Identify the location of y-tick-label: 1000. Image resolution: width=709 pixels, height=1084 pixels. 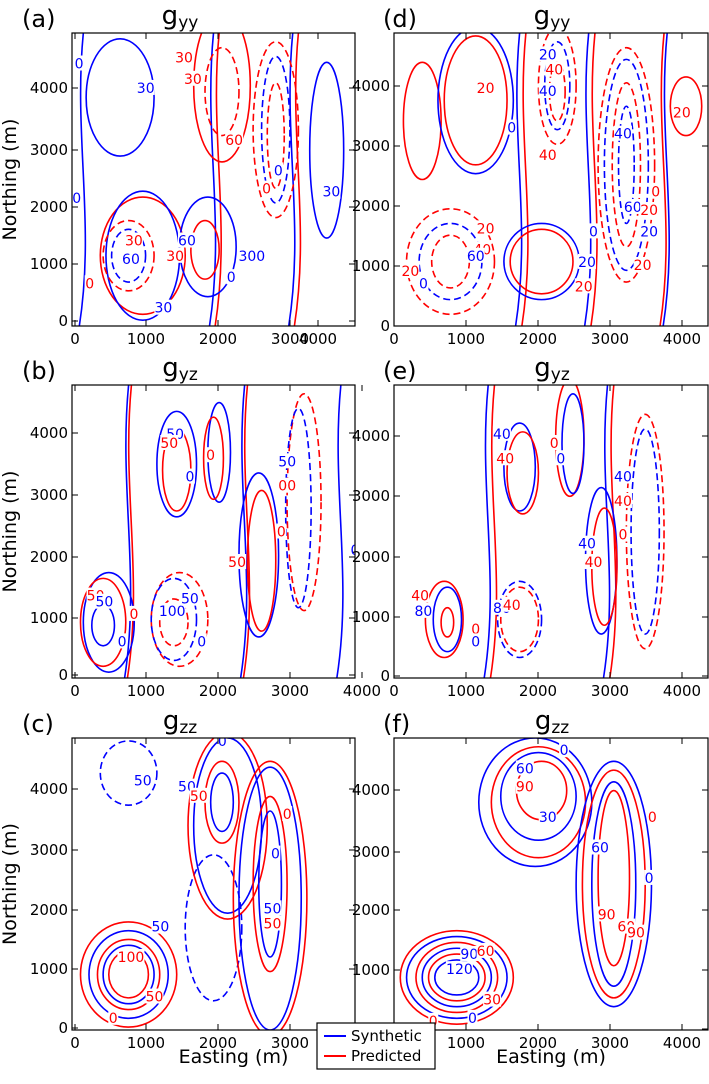
(371, 617).